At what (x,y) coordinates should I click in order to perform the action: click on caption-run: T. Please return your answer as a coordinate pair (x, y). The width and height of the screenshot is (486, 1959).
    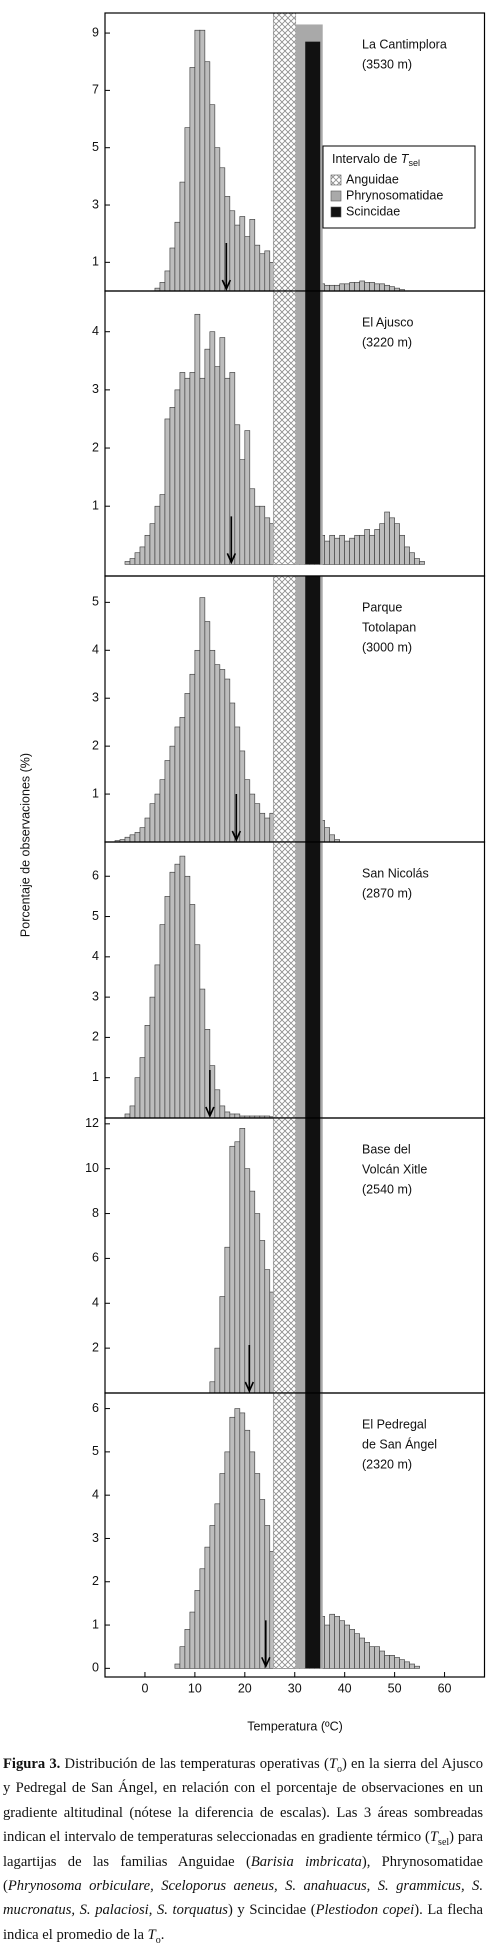
    Looking at the image, I should click on (332, 1764).